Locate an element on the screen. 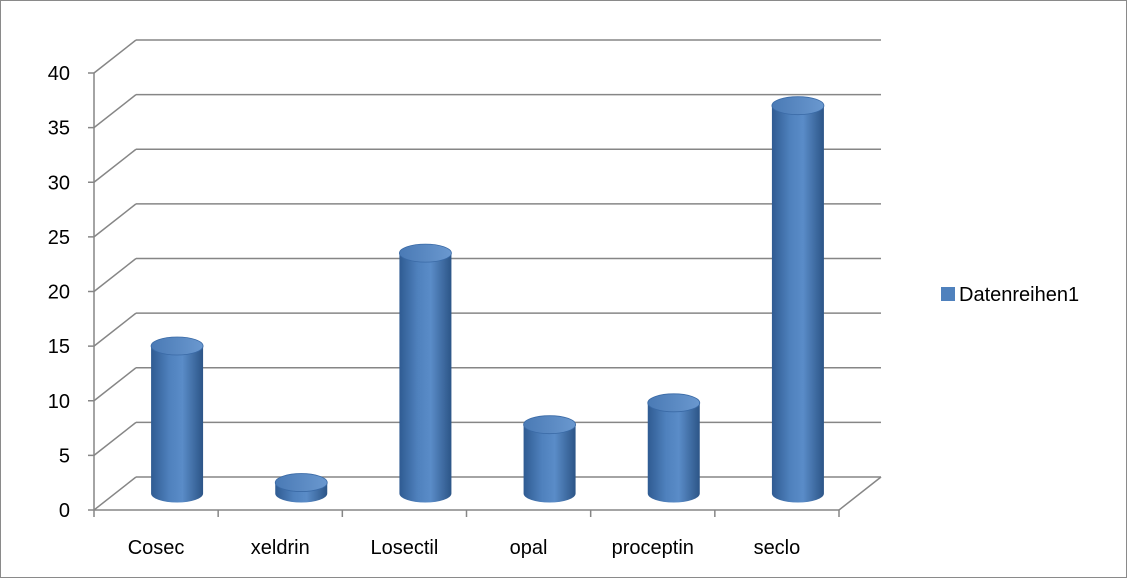  bar-losectil is located at coordinates (425, 373).